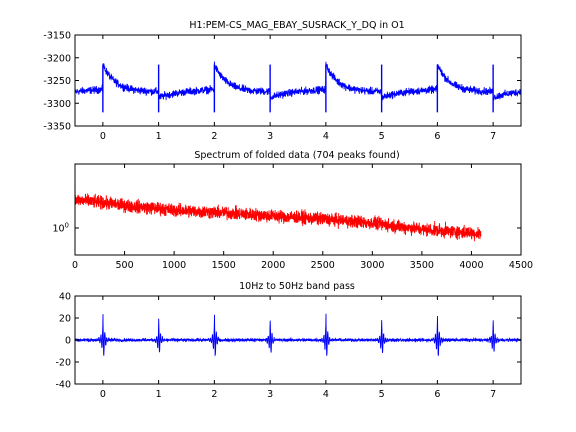 The image size is (576, 432). Describe the element at coordinates (57, 127) in the screenshot. I see `p0-ytick-label: -3350` at that location.